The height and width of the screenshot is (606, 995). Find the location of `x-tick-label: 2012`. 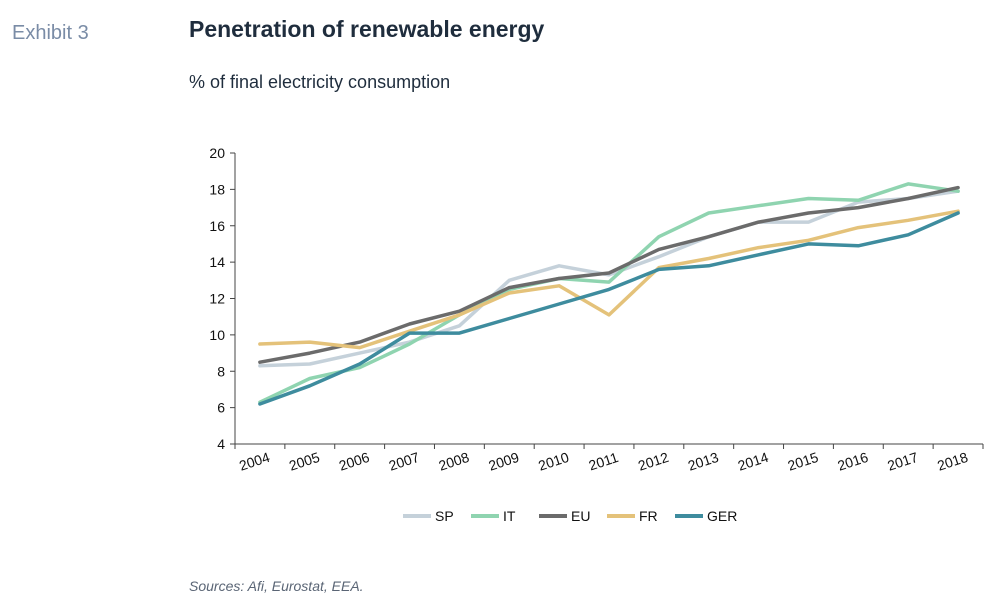

x-tick-label: 2012 is located at coordinates (653, 461).